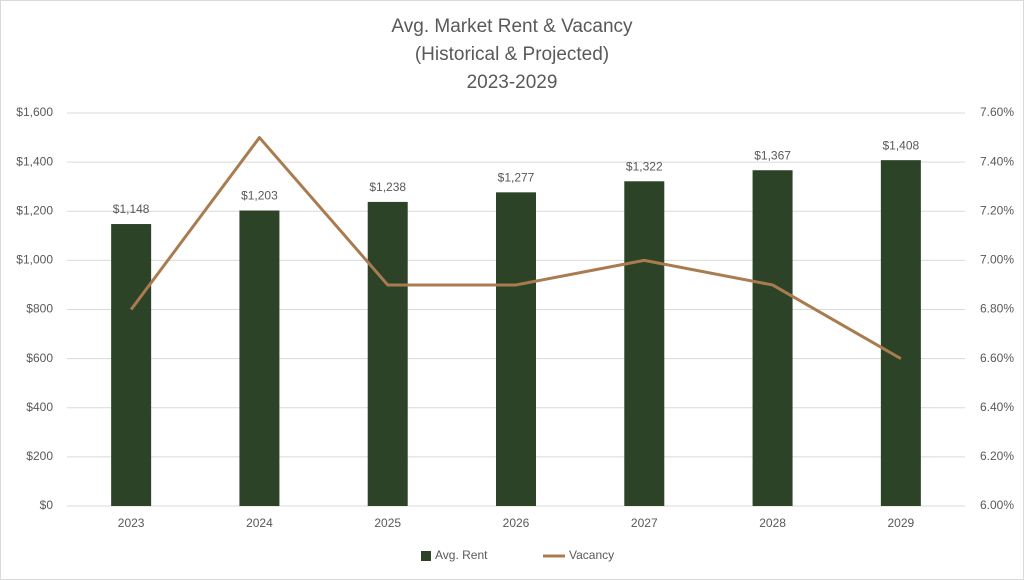 Image resolution: width=1024 pixels, height=580 pixels. What do you see at coordinates (512, 26) in the screenshot?
I see `chart-title: Avg. Market Rent & Vacancy` at bounding box center [512, 26].